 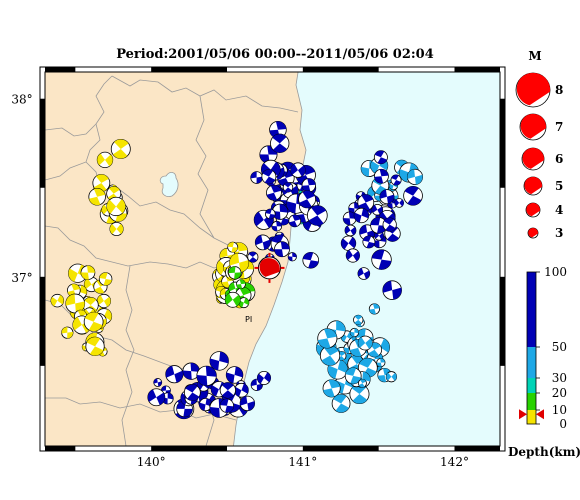 What do you see at coordinates (233, 247) in the screenshot?
I see `focal-mechanism-shallow-fault` at bounding box center [233, 247].